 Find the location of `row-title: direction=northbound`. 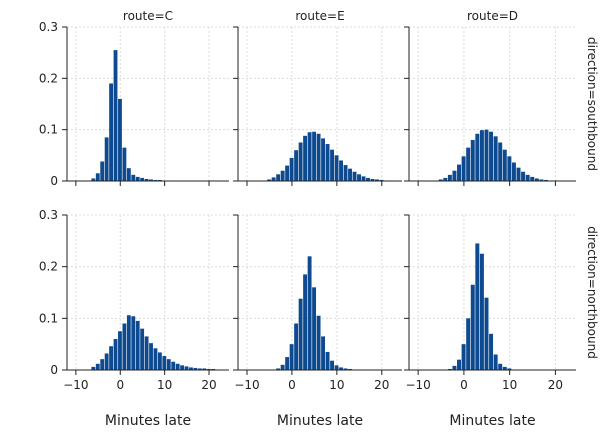

row-title: direction=northbound is located at coordinates (592, 292).